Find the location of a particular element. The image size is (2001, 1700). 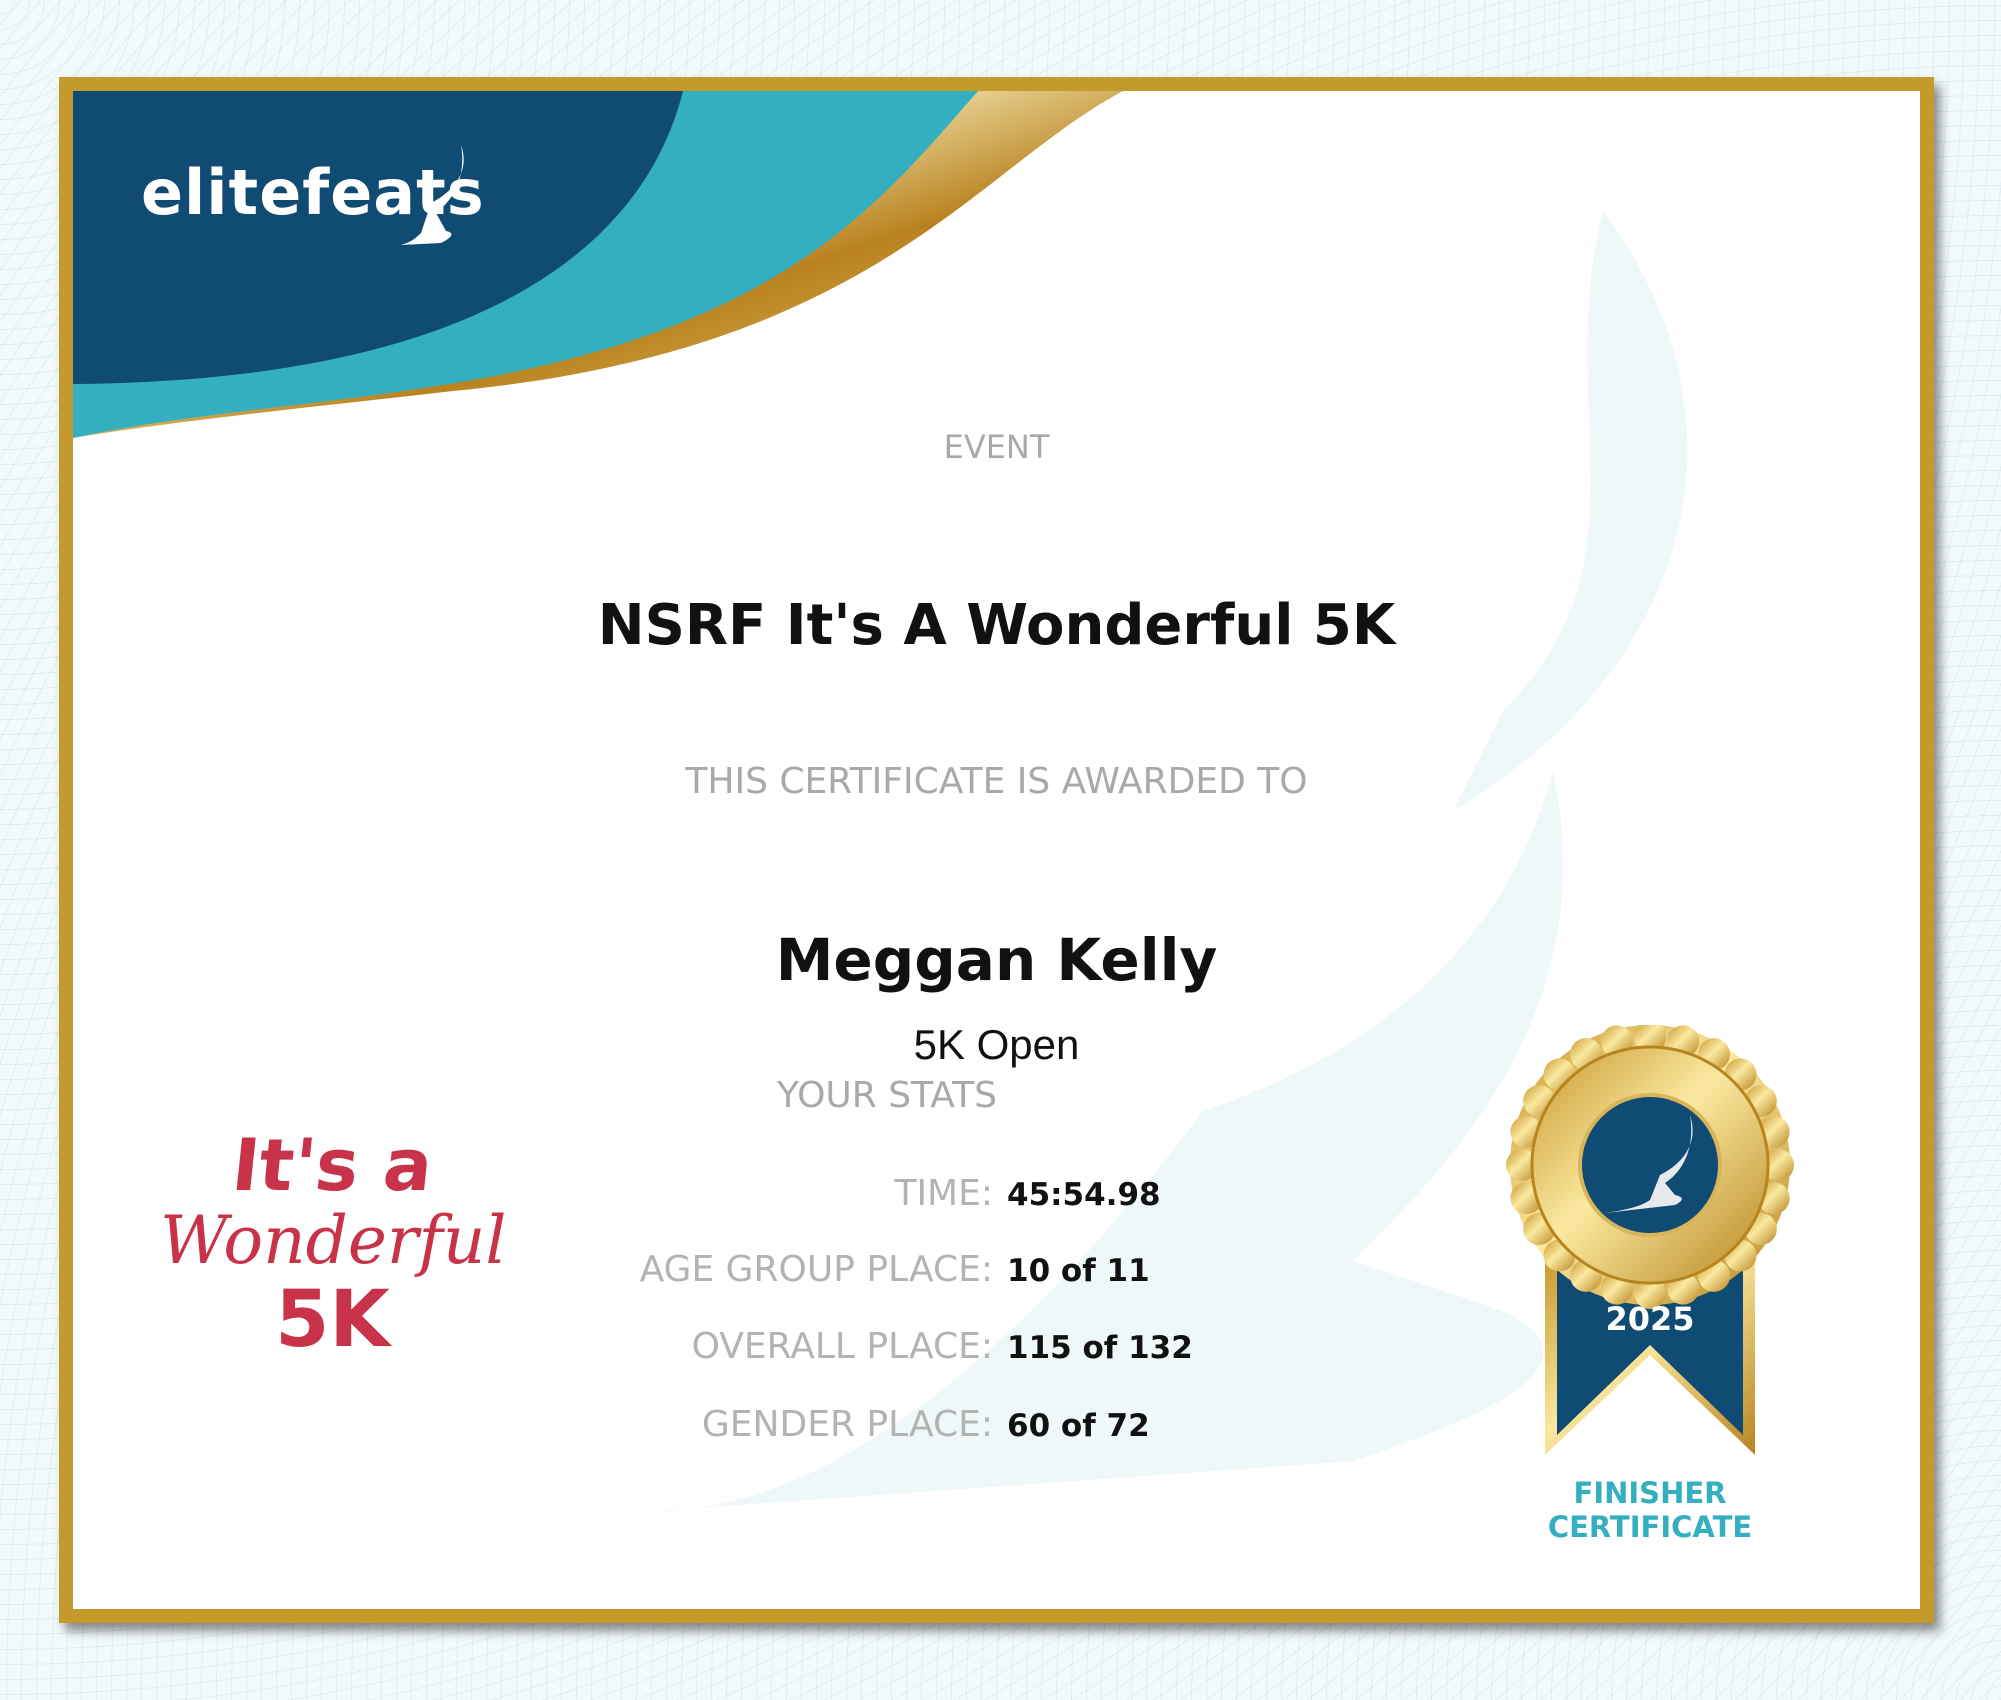

finisher-medal is located at coordinates (1650, 1240).